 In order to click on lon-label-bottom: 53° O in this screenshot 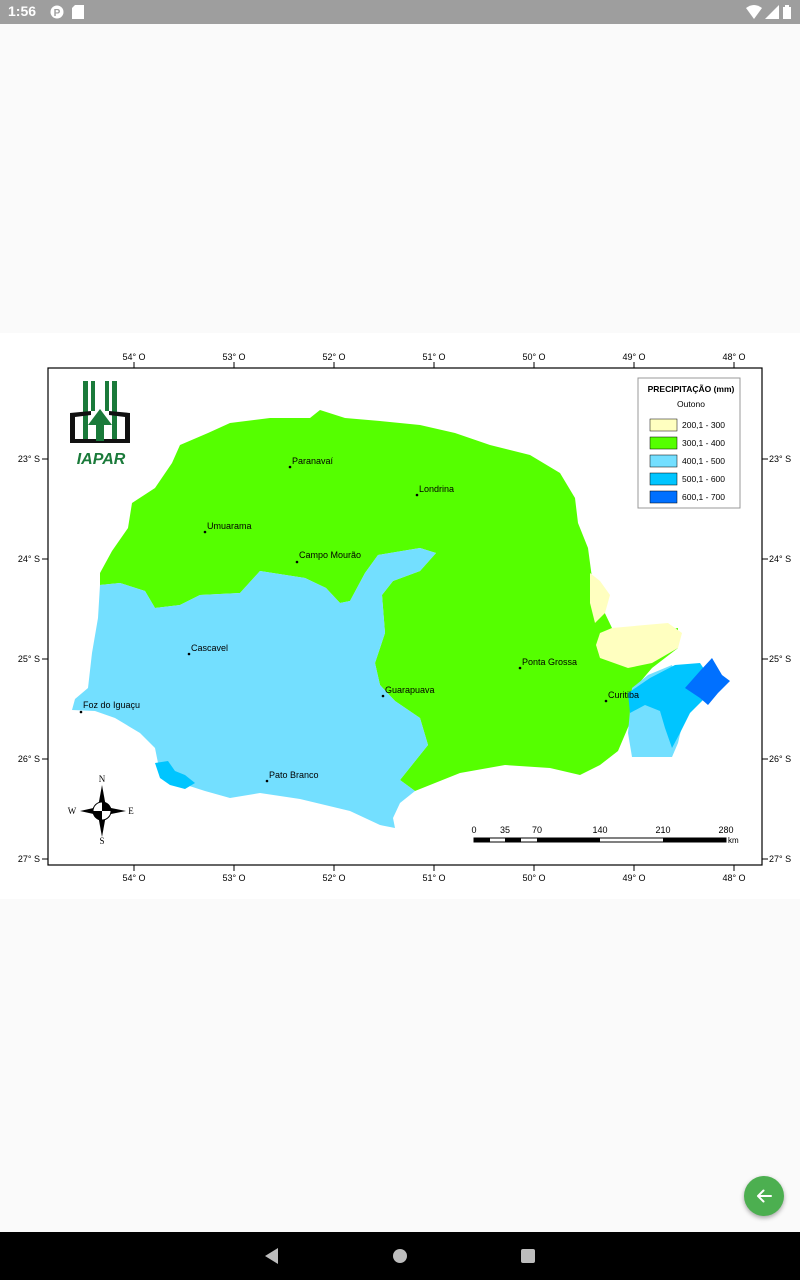, I will do `click(233, 878)`.